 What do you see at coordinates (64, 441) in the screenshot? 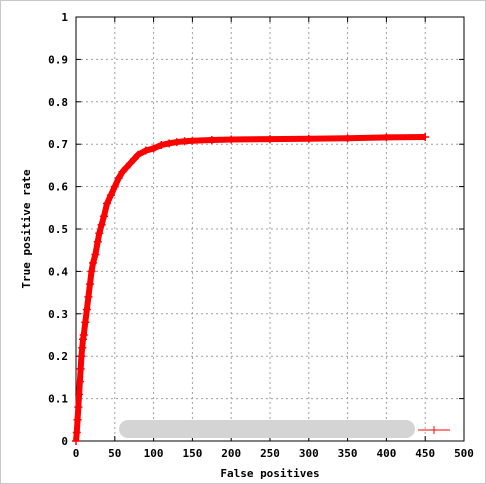
I see `y-tick-label: 0` at bounding box center [64, 441].